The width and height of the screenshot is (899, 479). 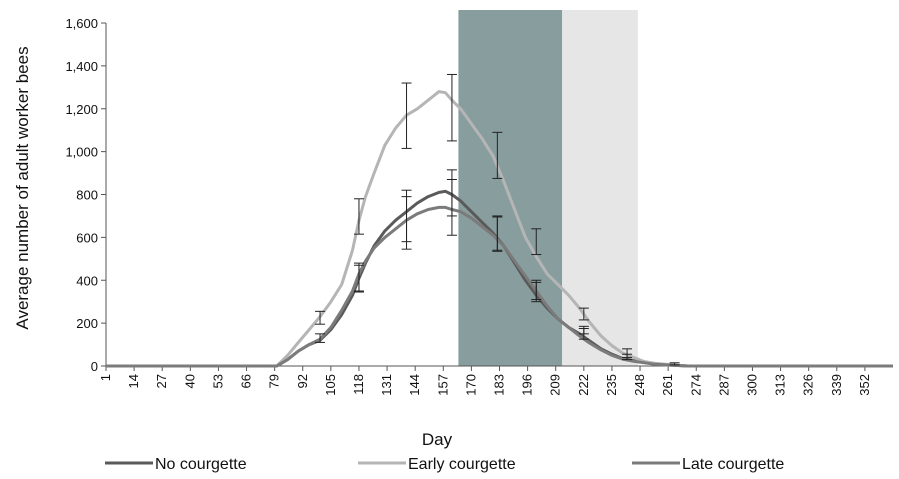 I want to click on x-tick-label: 261, so click(x=667, y=385).